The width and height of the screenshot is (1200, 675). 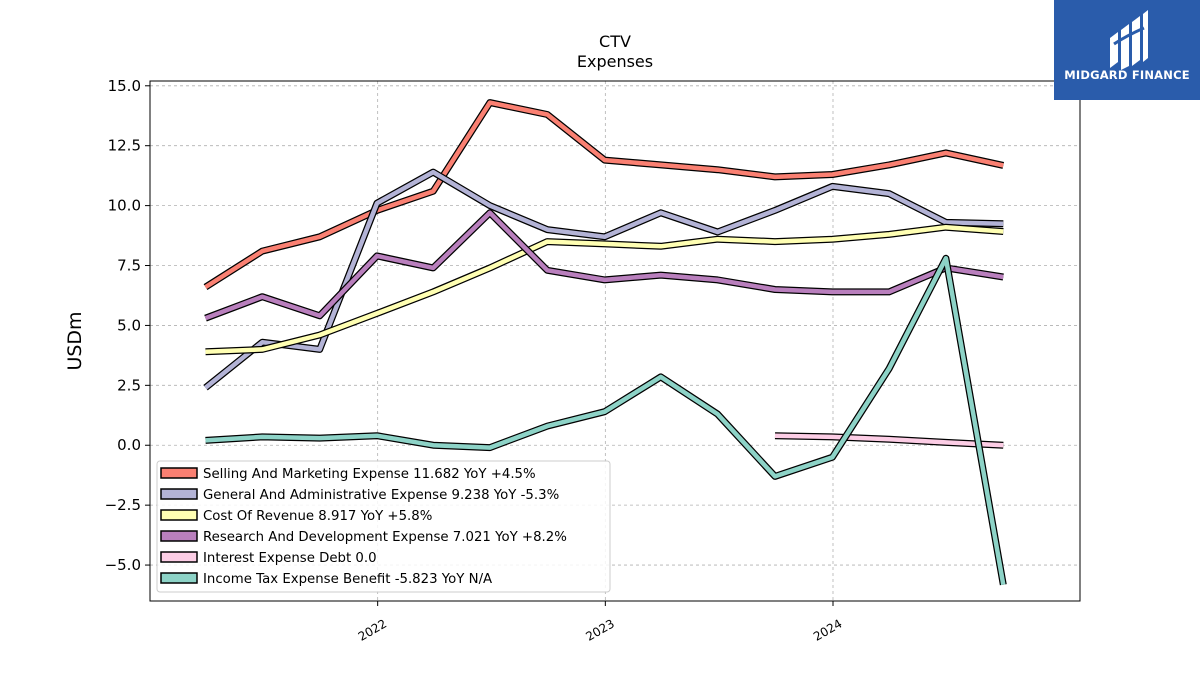 What do you see at coordinates (123, 565) in the screenshot?
I see `y-tick-label: −5.0` at bounding box center [123, 565].